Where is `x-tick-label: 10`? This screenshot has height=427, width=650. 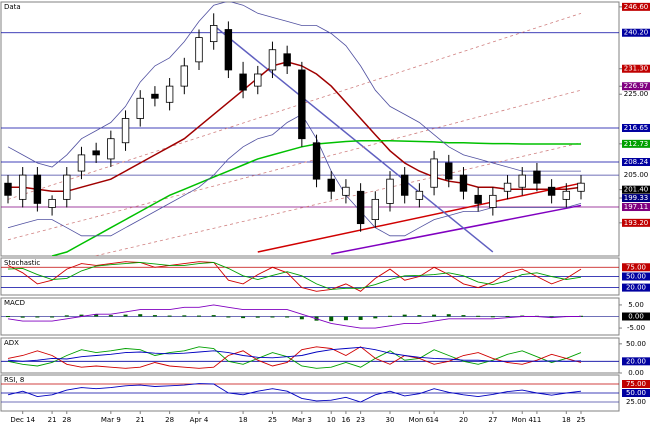
x-tick-label: 10 is located at coordinates (331, 420).